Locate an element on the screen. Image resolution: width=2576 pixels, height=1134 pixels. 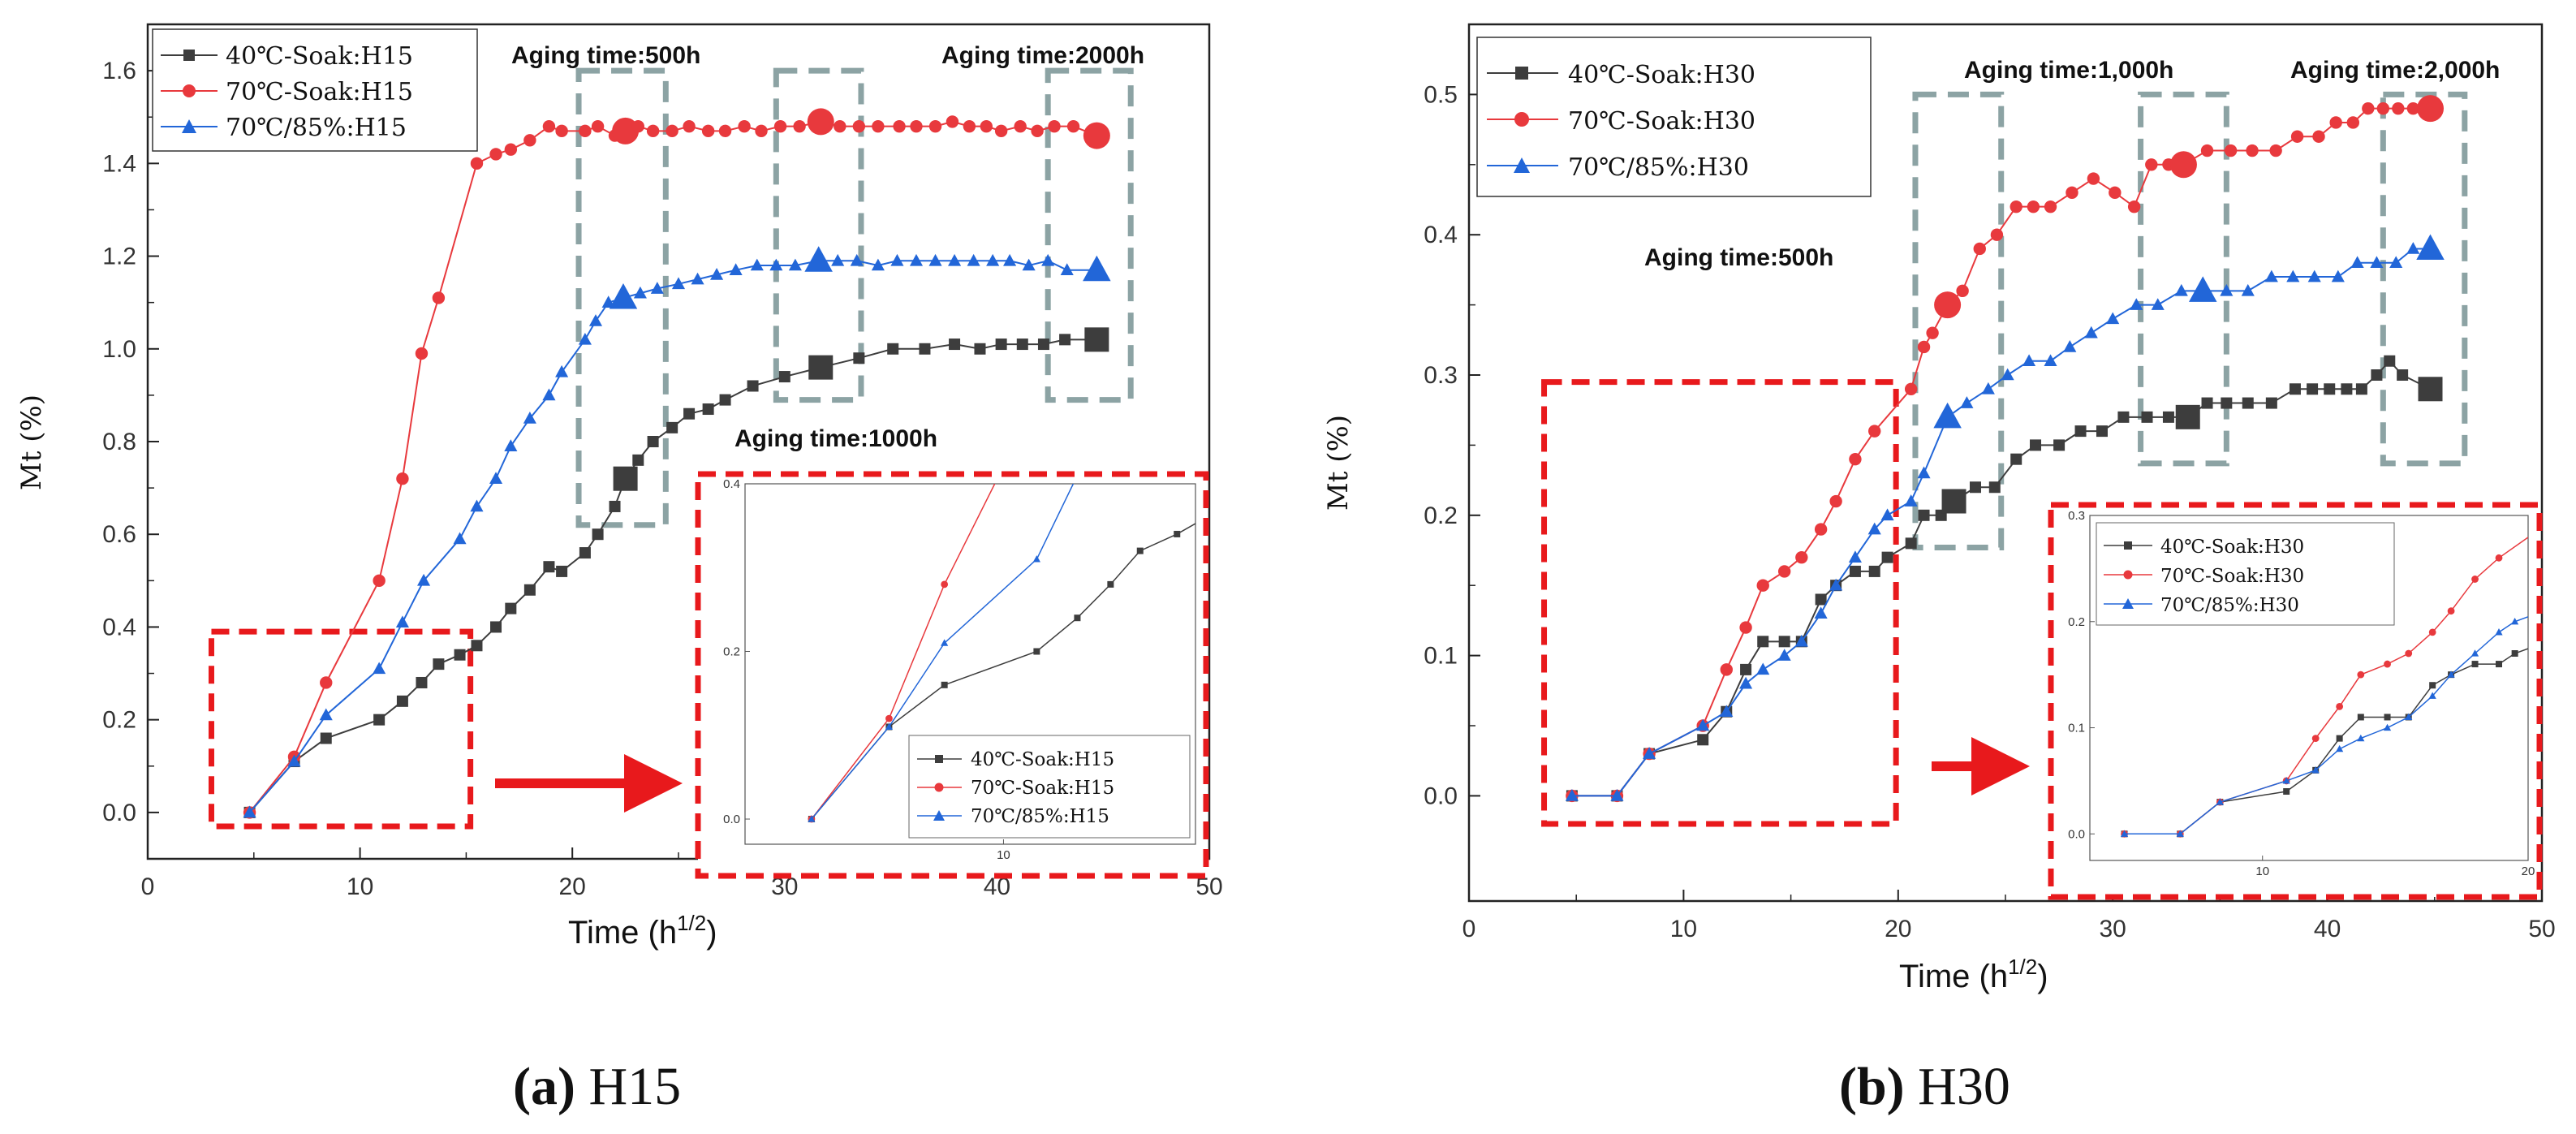
panel-b-legend-label-1: 40℃-Soak:H30 is located at coordinates (1662, 75).